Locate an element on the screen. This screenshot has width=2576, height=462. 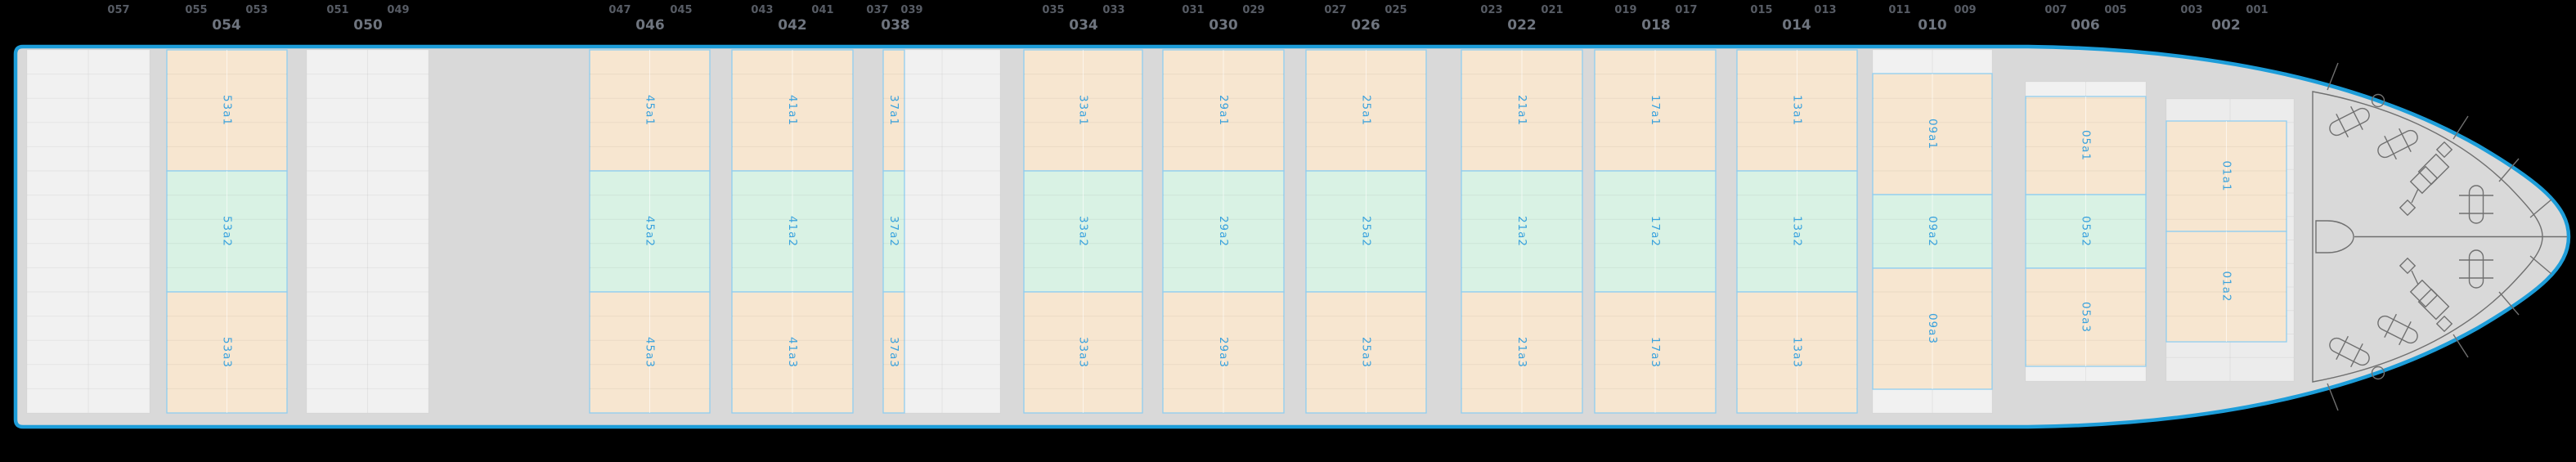
bay-number-odd: 013 is located at coordinates (1825, 10).